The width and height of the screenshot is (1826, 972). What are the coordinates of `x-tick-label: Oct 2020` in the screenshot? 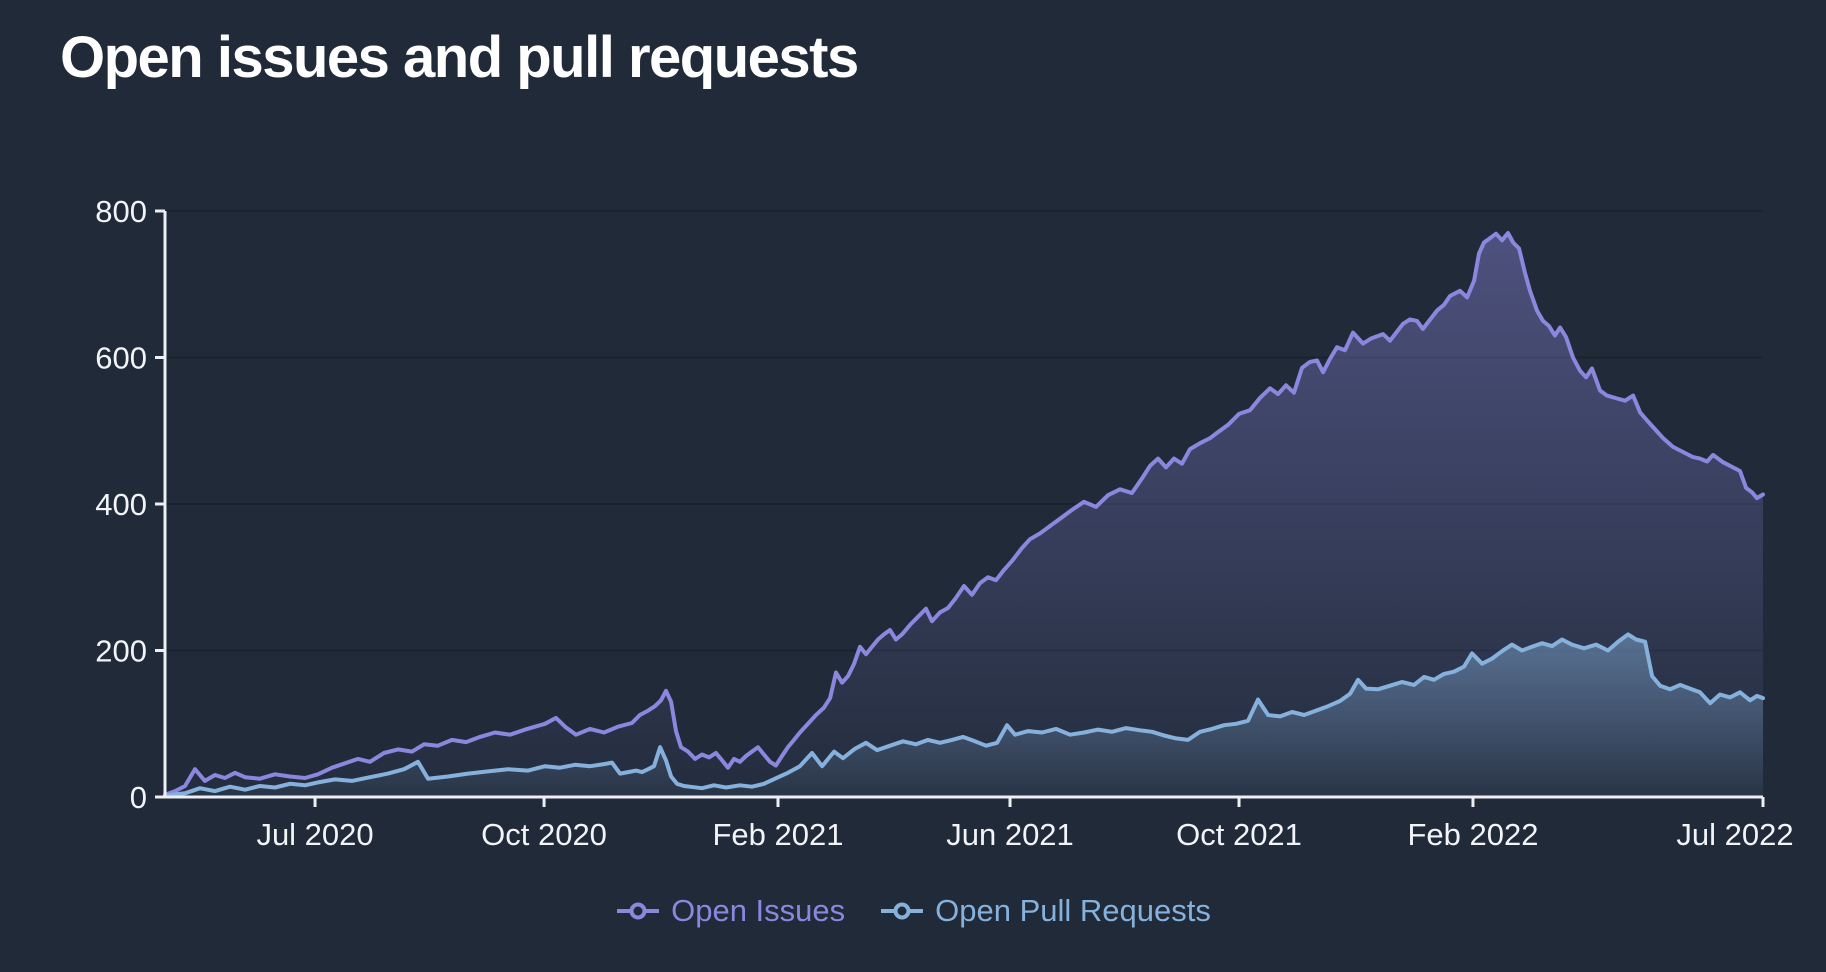 It's located at (544, 834).